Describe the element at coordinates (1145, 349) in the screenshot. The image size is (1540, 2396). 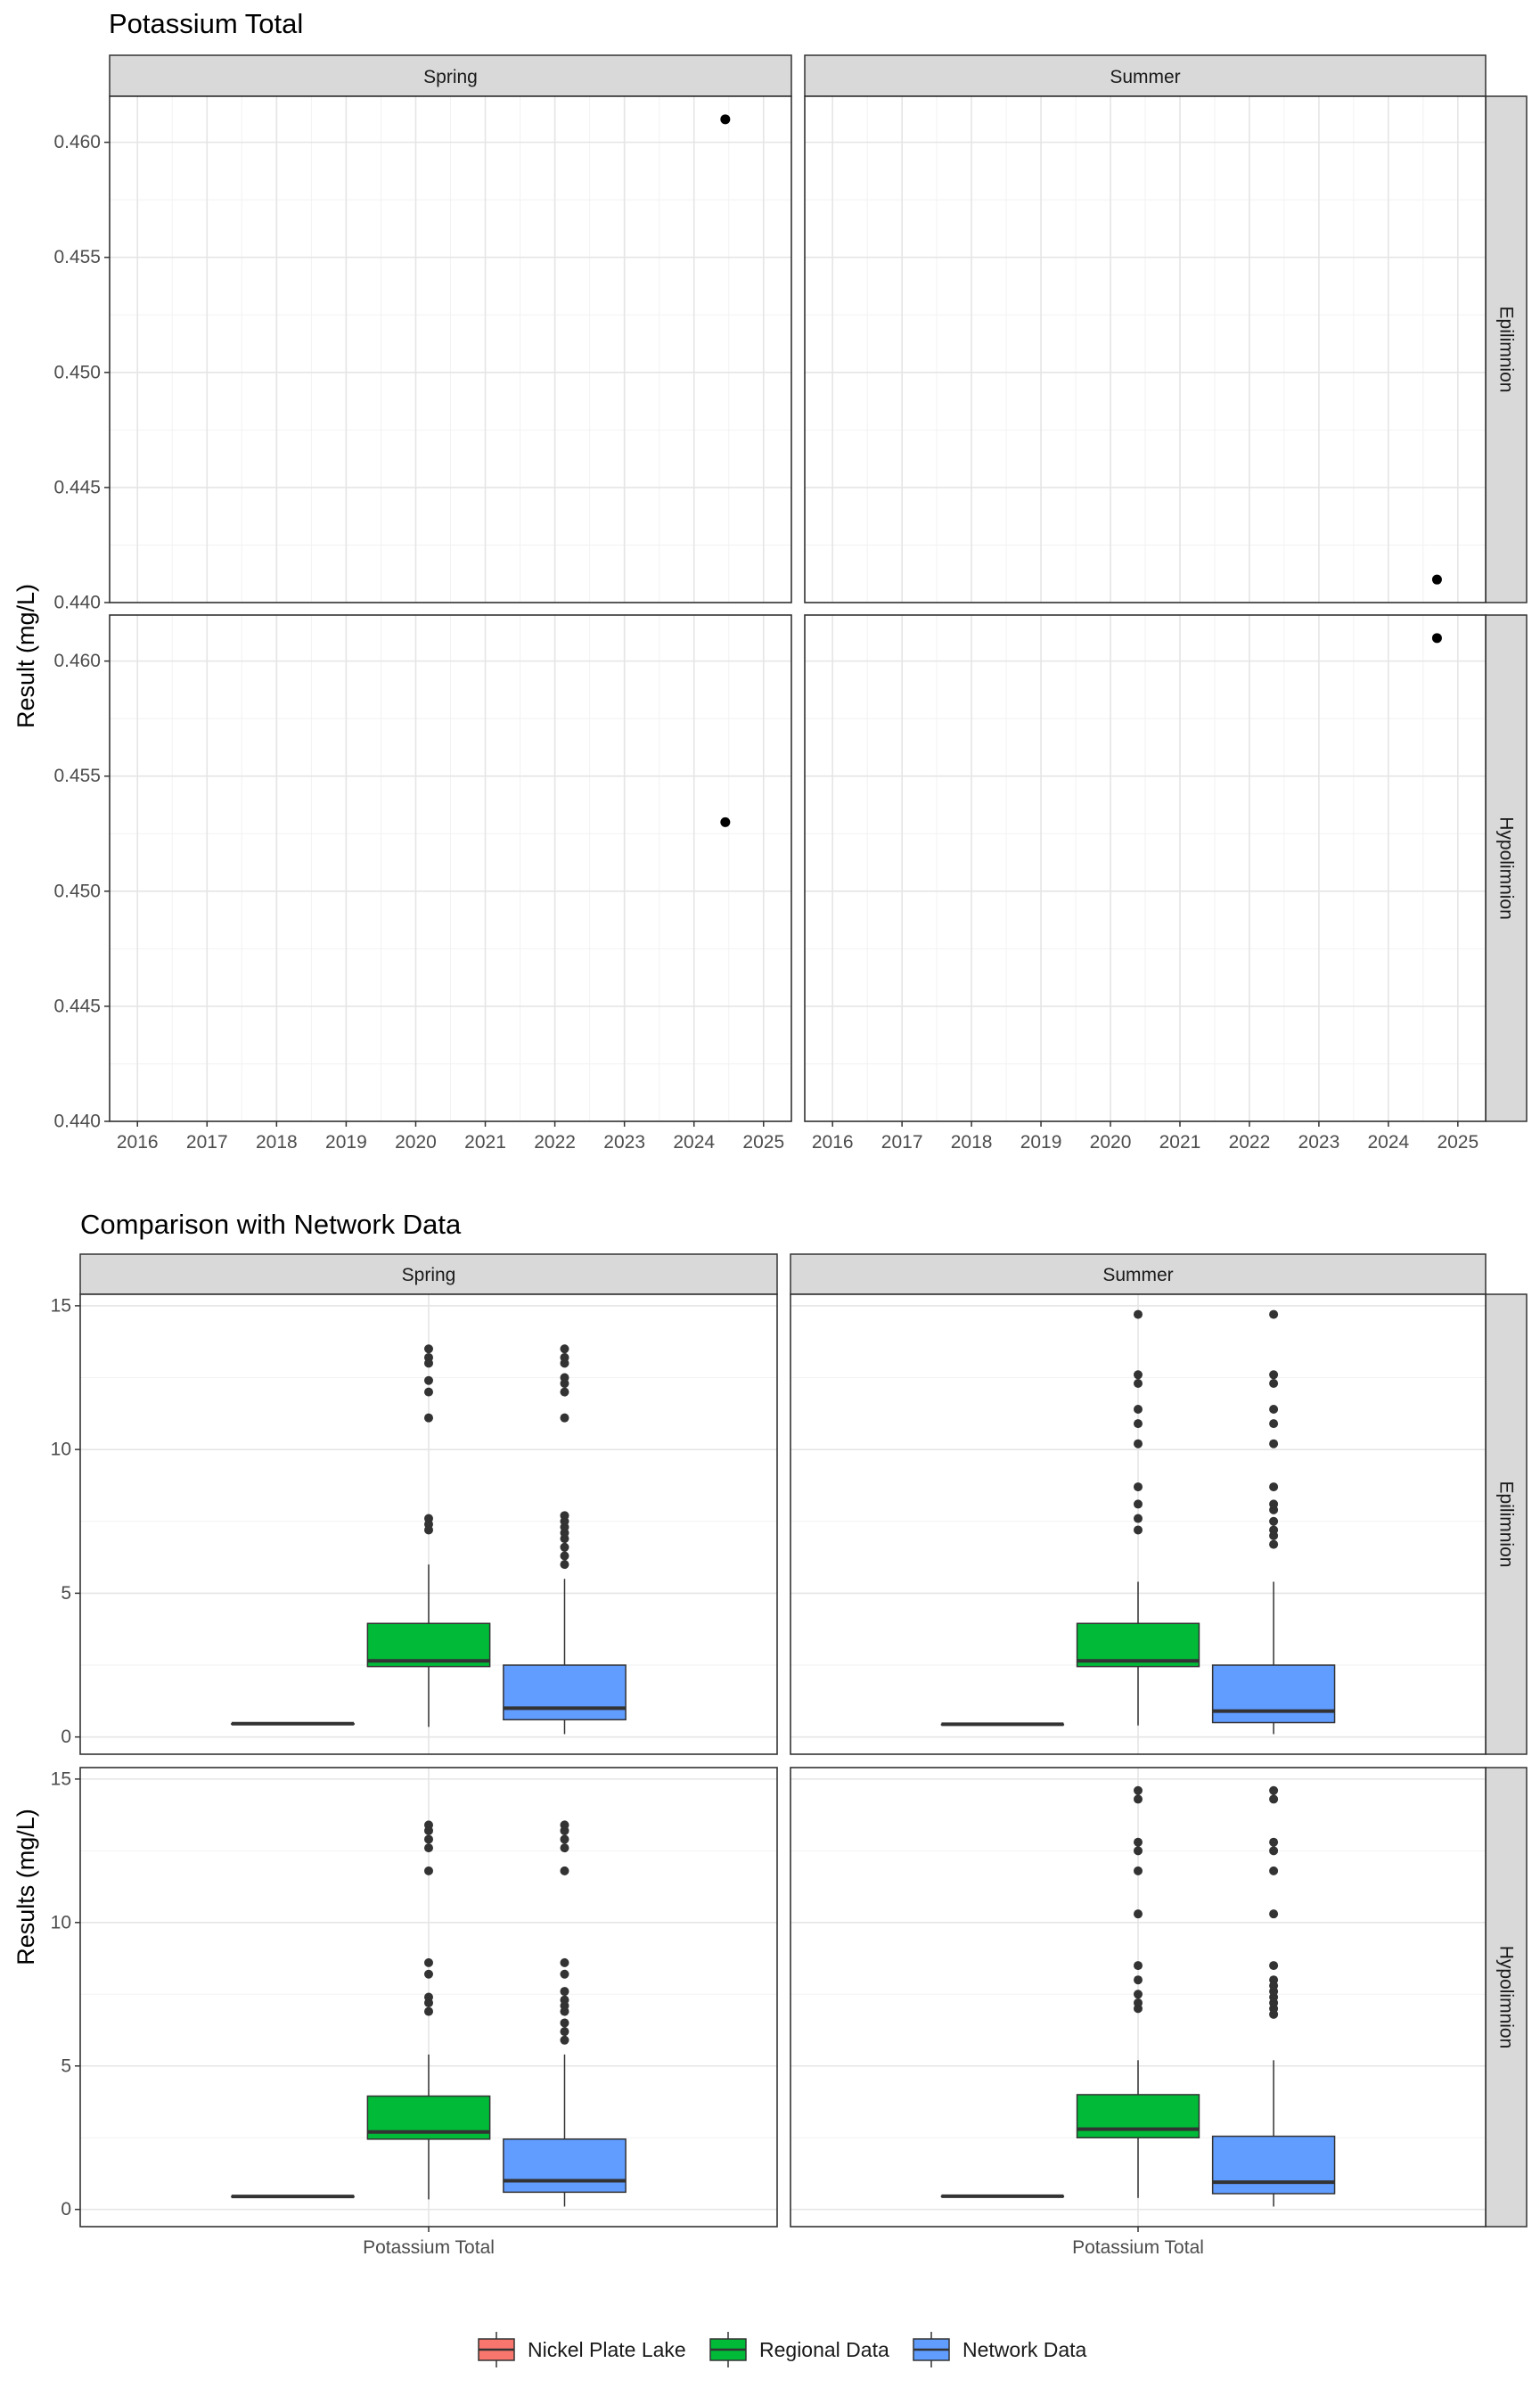
I see `panel-summer-epilimnion` at that location.